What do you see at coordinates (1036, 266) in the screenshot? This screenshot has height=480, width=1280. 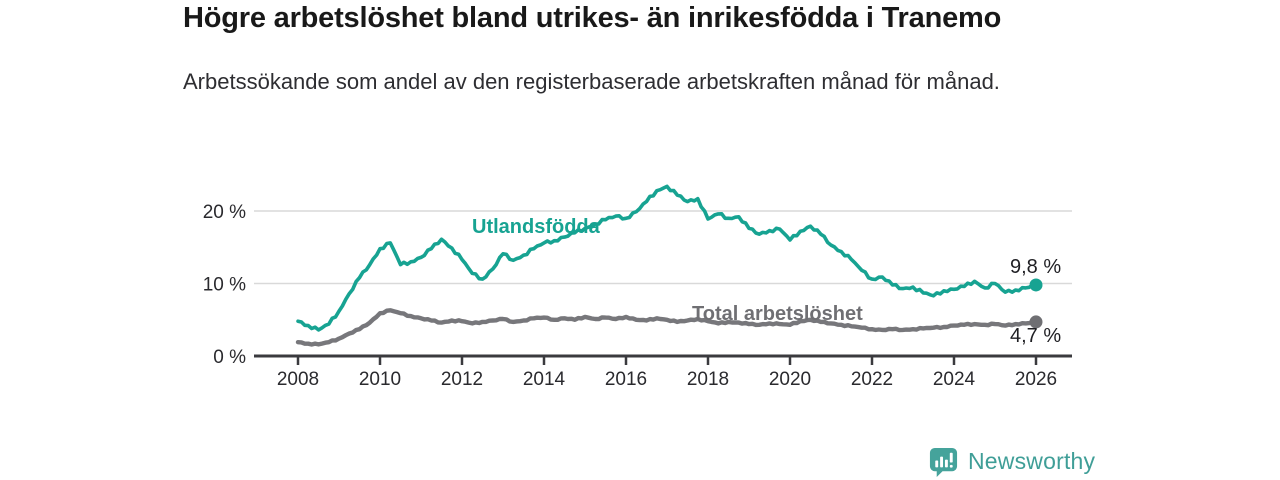 I see `end-value-label-utlandsfodda: 9,8 %` at bounding box center [1036, 266].